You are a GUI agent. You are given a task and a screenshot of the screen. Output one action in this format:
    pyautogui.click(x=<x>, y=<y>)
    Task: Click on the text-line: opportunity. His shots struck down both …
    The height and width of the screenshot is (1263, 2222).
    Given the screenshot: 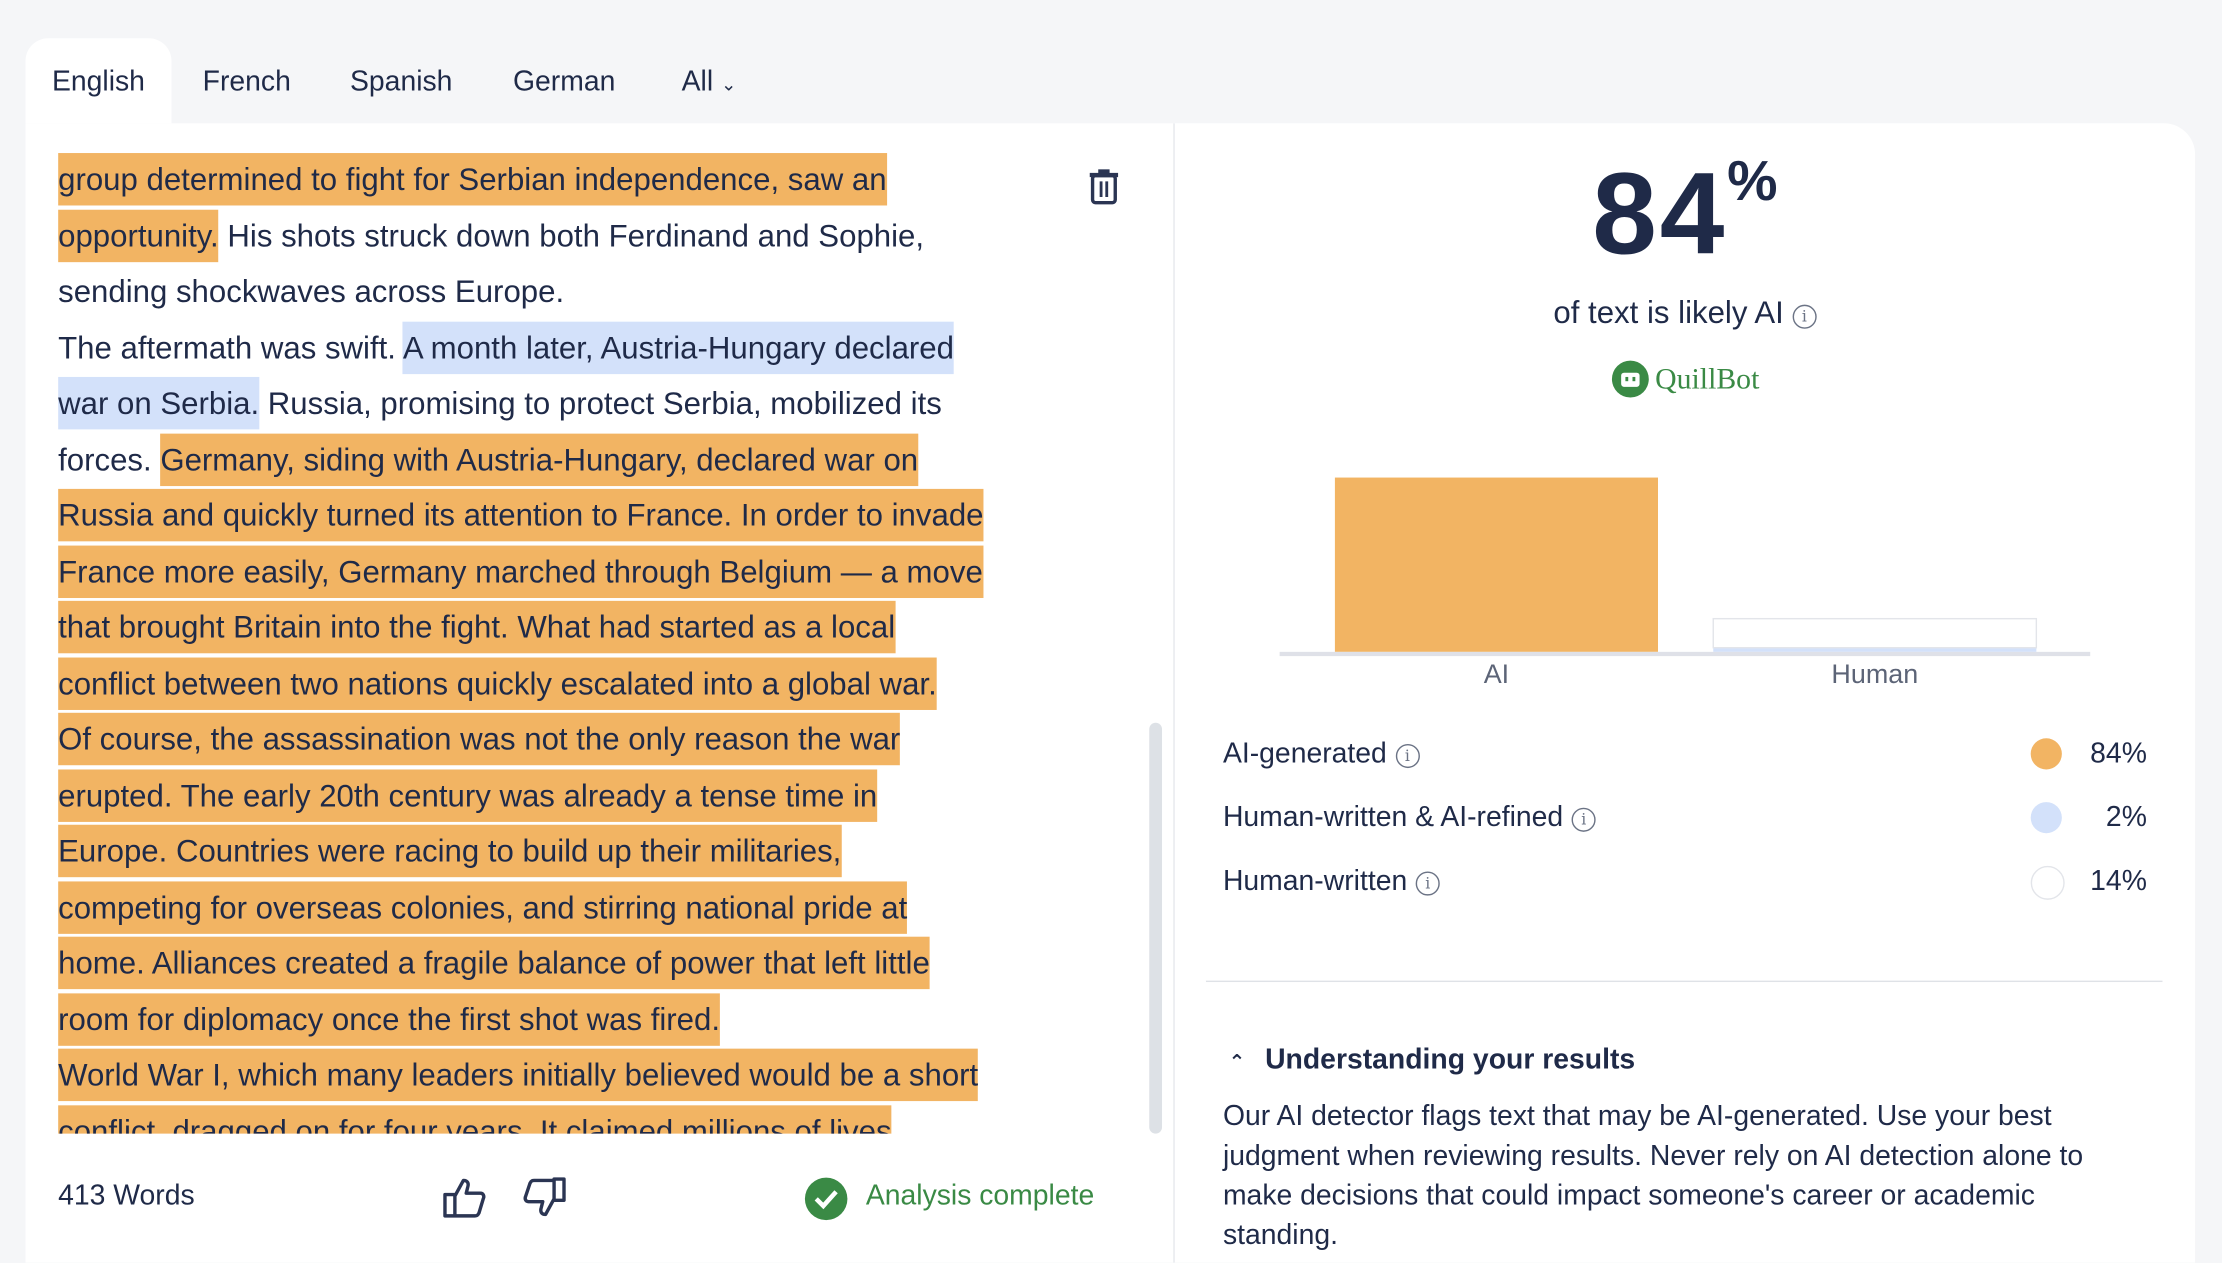 What is the action you would take?
    pyautogui.click(x=582, y=236)
    